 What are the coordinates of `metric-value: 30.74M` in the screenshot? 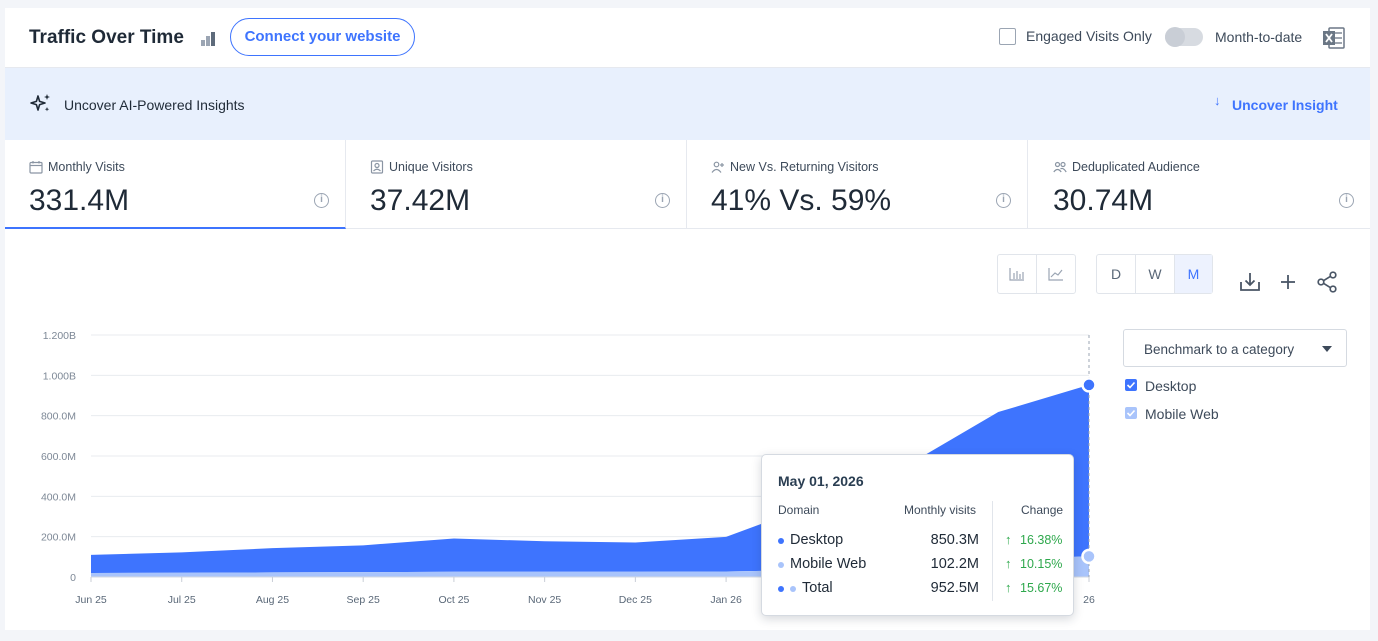 It's located at (1103, 200).